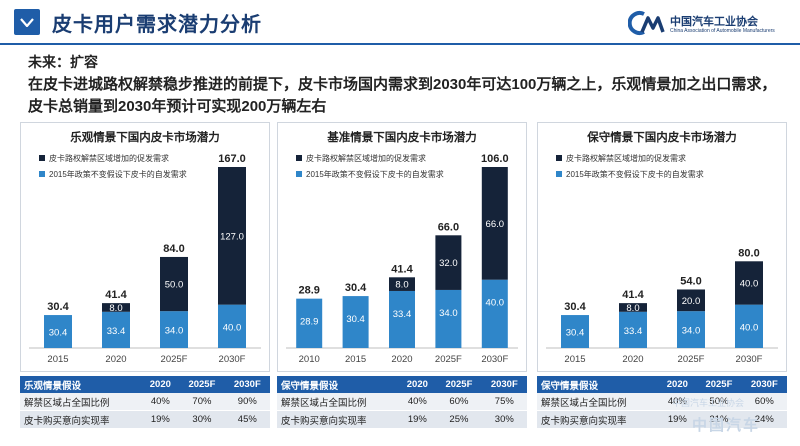 This screenshot has width=800, height=446. What do you see at coordinates (145, 137) in the screenshot?
I see `chart-title: 乐观情景下国内皮卡市场潜力` at bounding box center [145, 137].